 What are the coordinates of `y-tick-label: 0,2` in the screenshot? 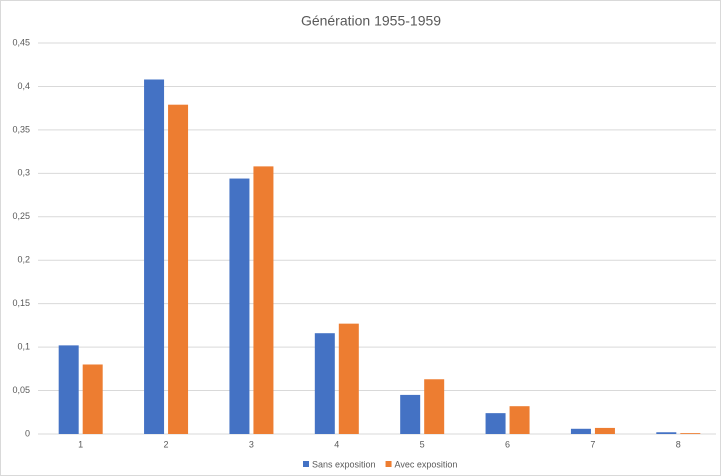 It's located at (23, 260).